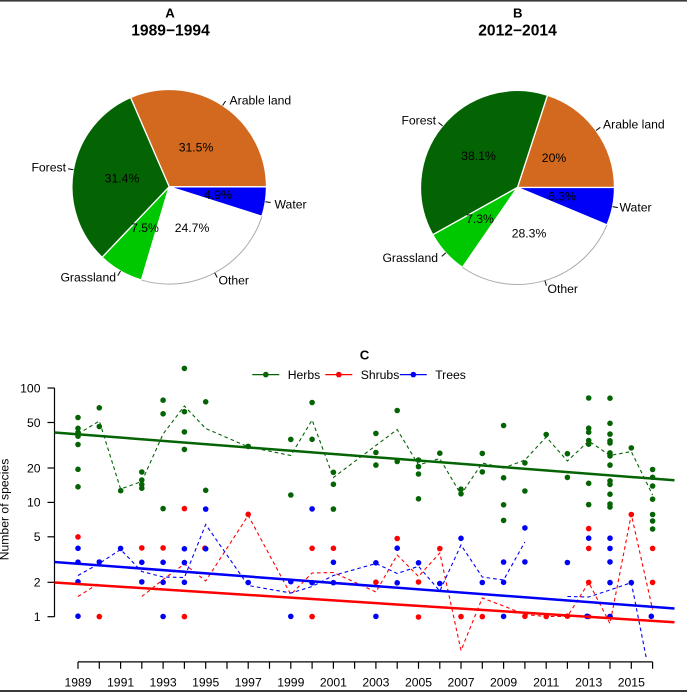 The image size is (687, 697). Describe the element at coordinates (6, 510) in the screenshot. I see `svg-text: Number of species` at that location.